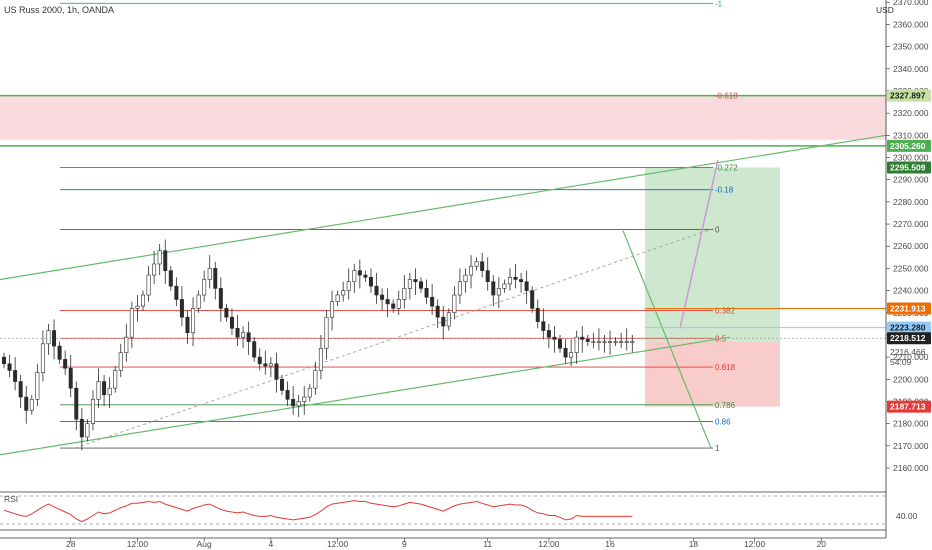  I want to click on fib-label-5: 0.382, so click(725, 311).